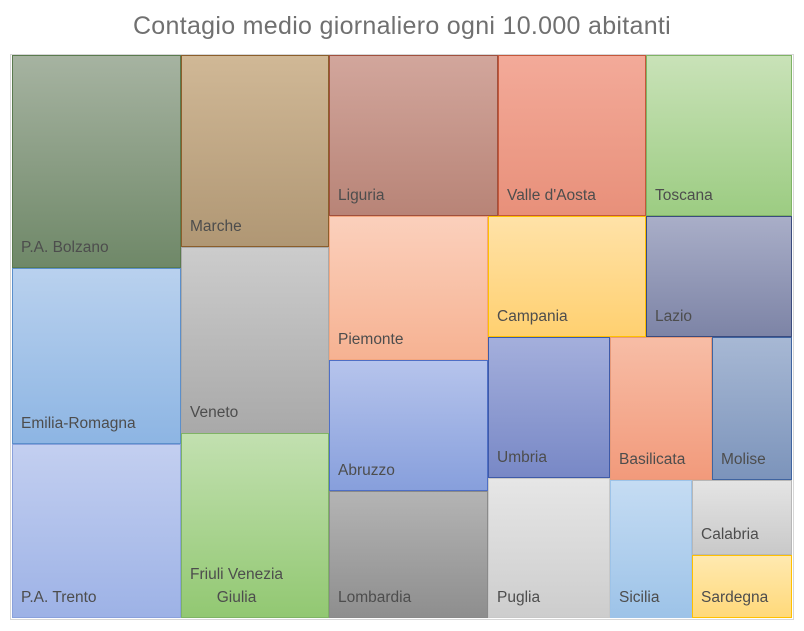 The width and height of the screenshot is (804, 631). I want to click on treemap-tile: Basilicata, so click(661, 408).